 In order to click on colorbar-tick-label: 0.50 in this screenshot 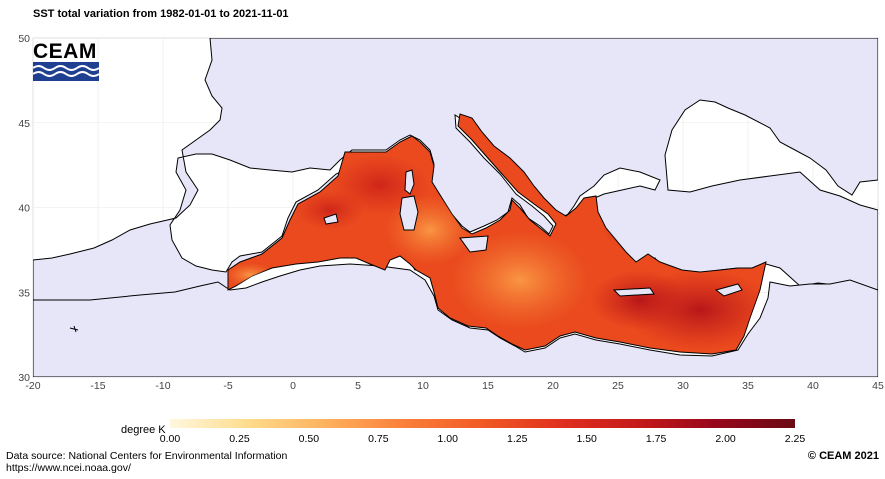, I will do `click(309, 439)`.